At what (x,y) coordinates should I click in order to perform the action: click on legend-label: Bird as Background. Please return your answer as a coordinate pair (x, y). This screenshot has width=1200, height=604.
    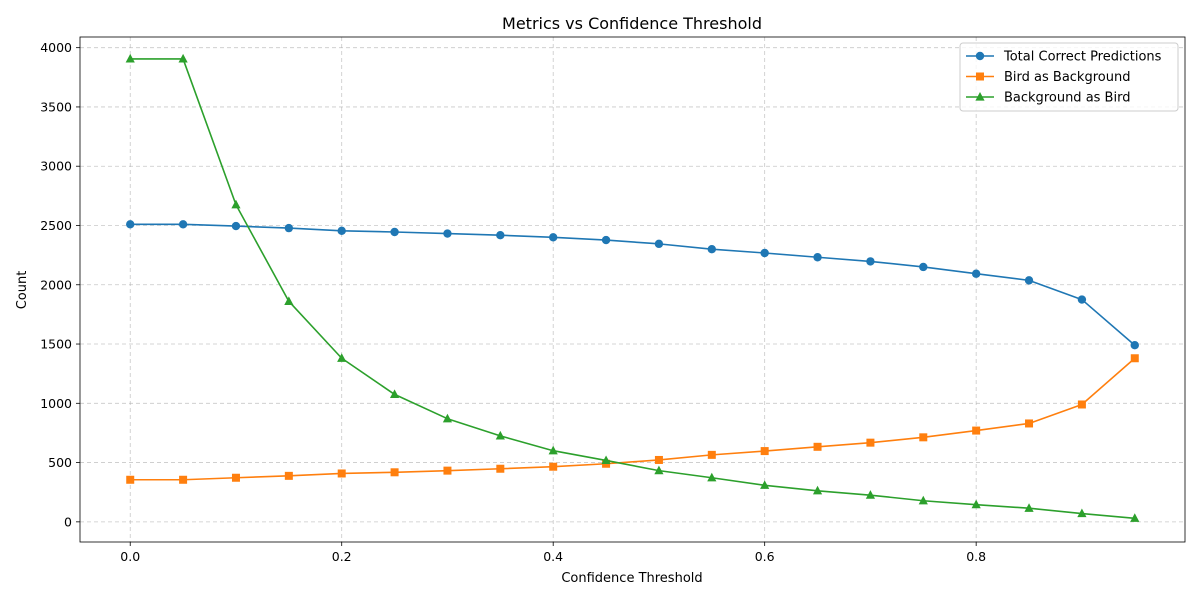
    Looking at the image, I should click on (1067, 77).